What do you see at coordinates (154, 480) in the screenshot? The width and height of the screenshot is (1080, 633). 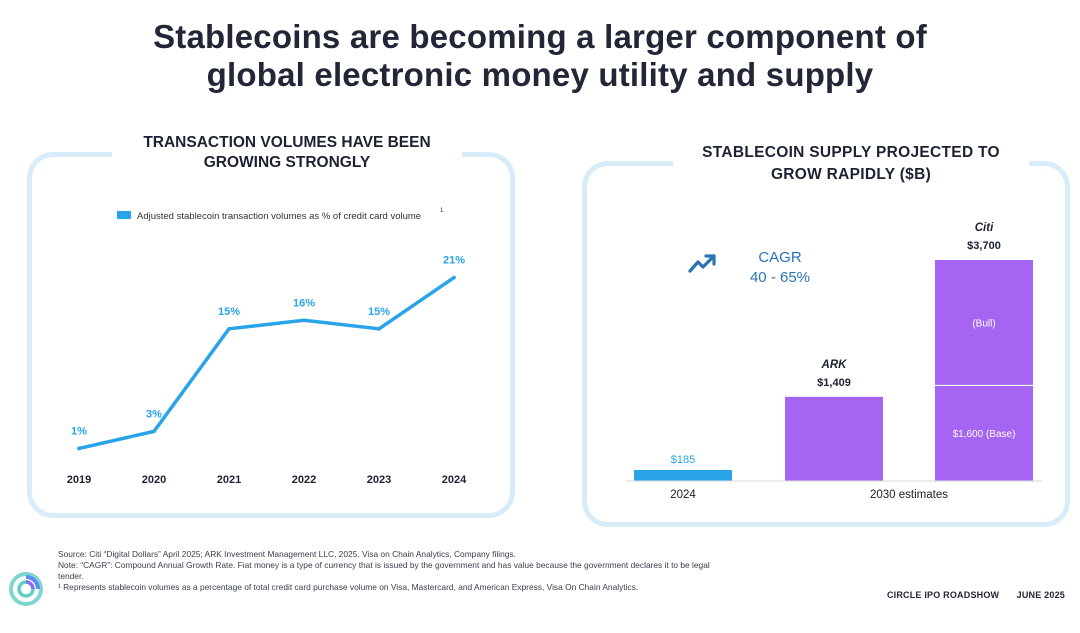 I see `x-tick-label: 2020` at bounding box center [154, 480].